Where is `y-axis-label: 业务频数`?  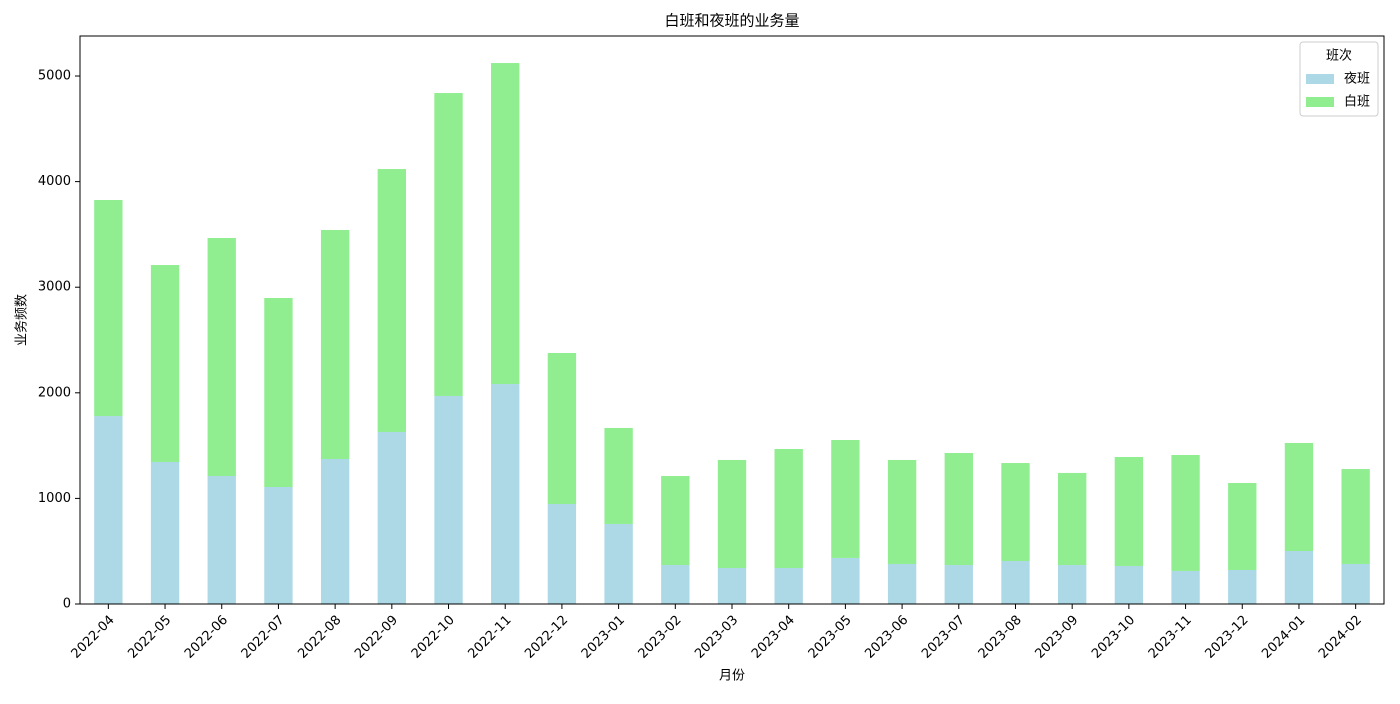
y-axis-label: 业务频数 is located at coordinates (22, 320).